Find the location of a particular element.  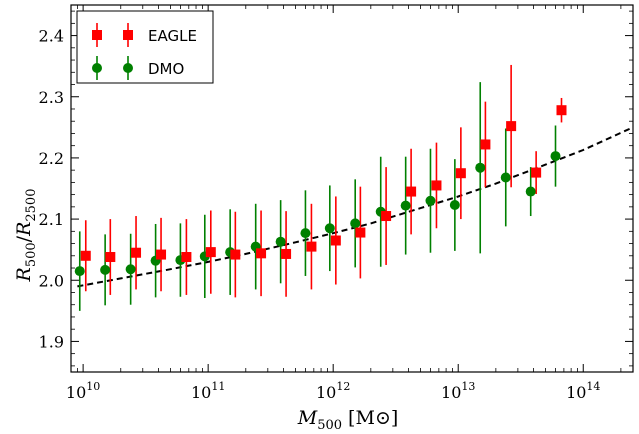

y-tick-label: 2.0 is located at coordinates (51, 280).